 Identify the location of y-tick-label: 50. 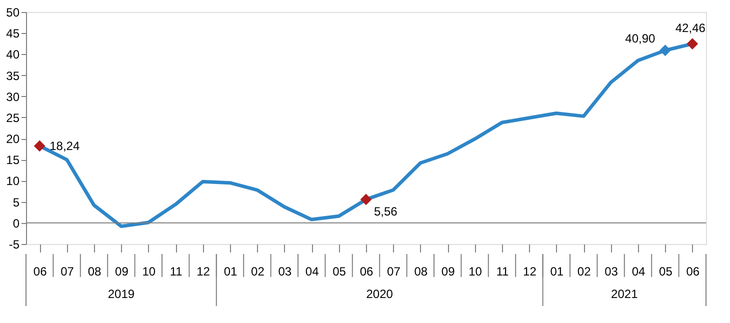
(13, 13).